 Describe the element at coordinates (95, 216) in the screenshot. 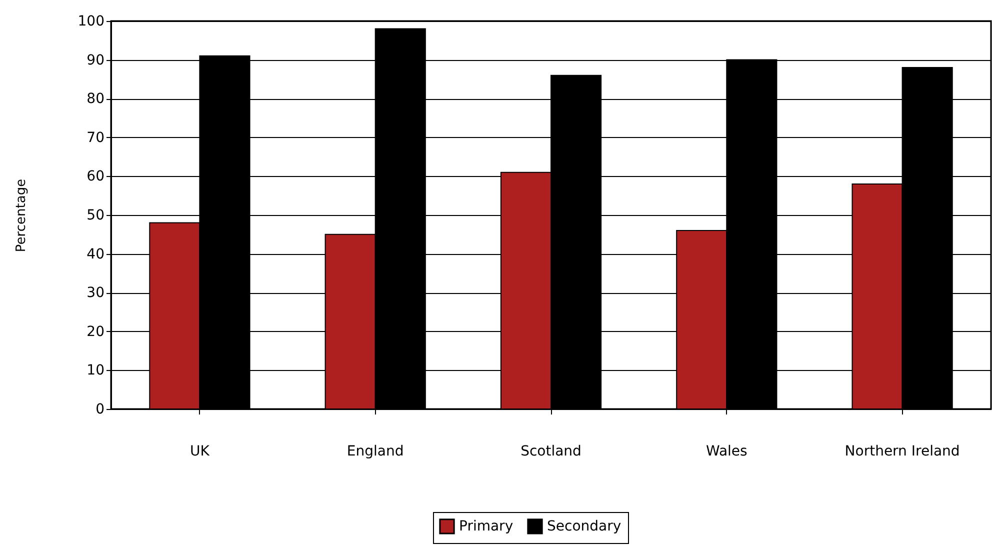

I see `y-tick-label: 50` at that location.